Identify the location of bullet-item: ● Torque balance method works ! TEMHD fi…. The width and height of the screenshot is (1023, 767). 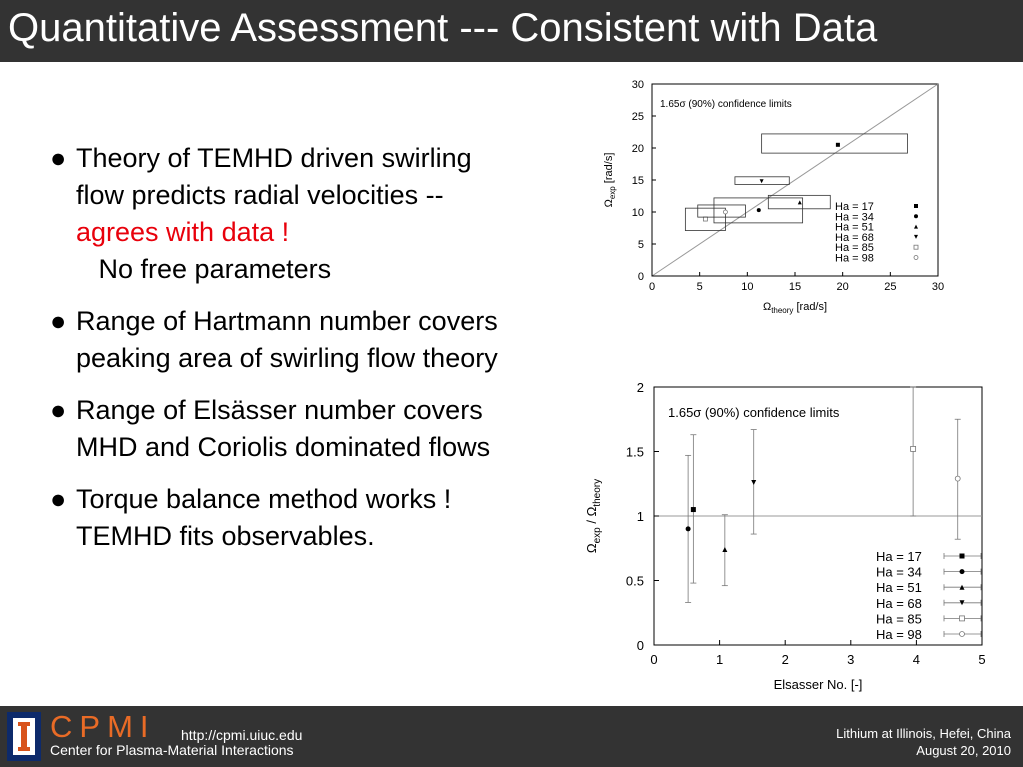
(275, 518).